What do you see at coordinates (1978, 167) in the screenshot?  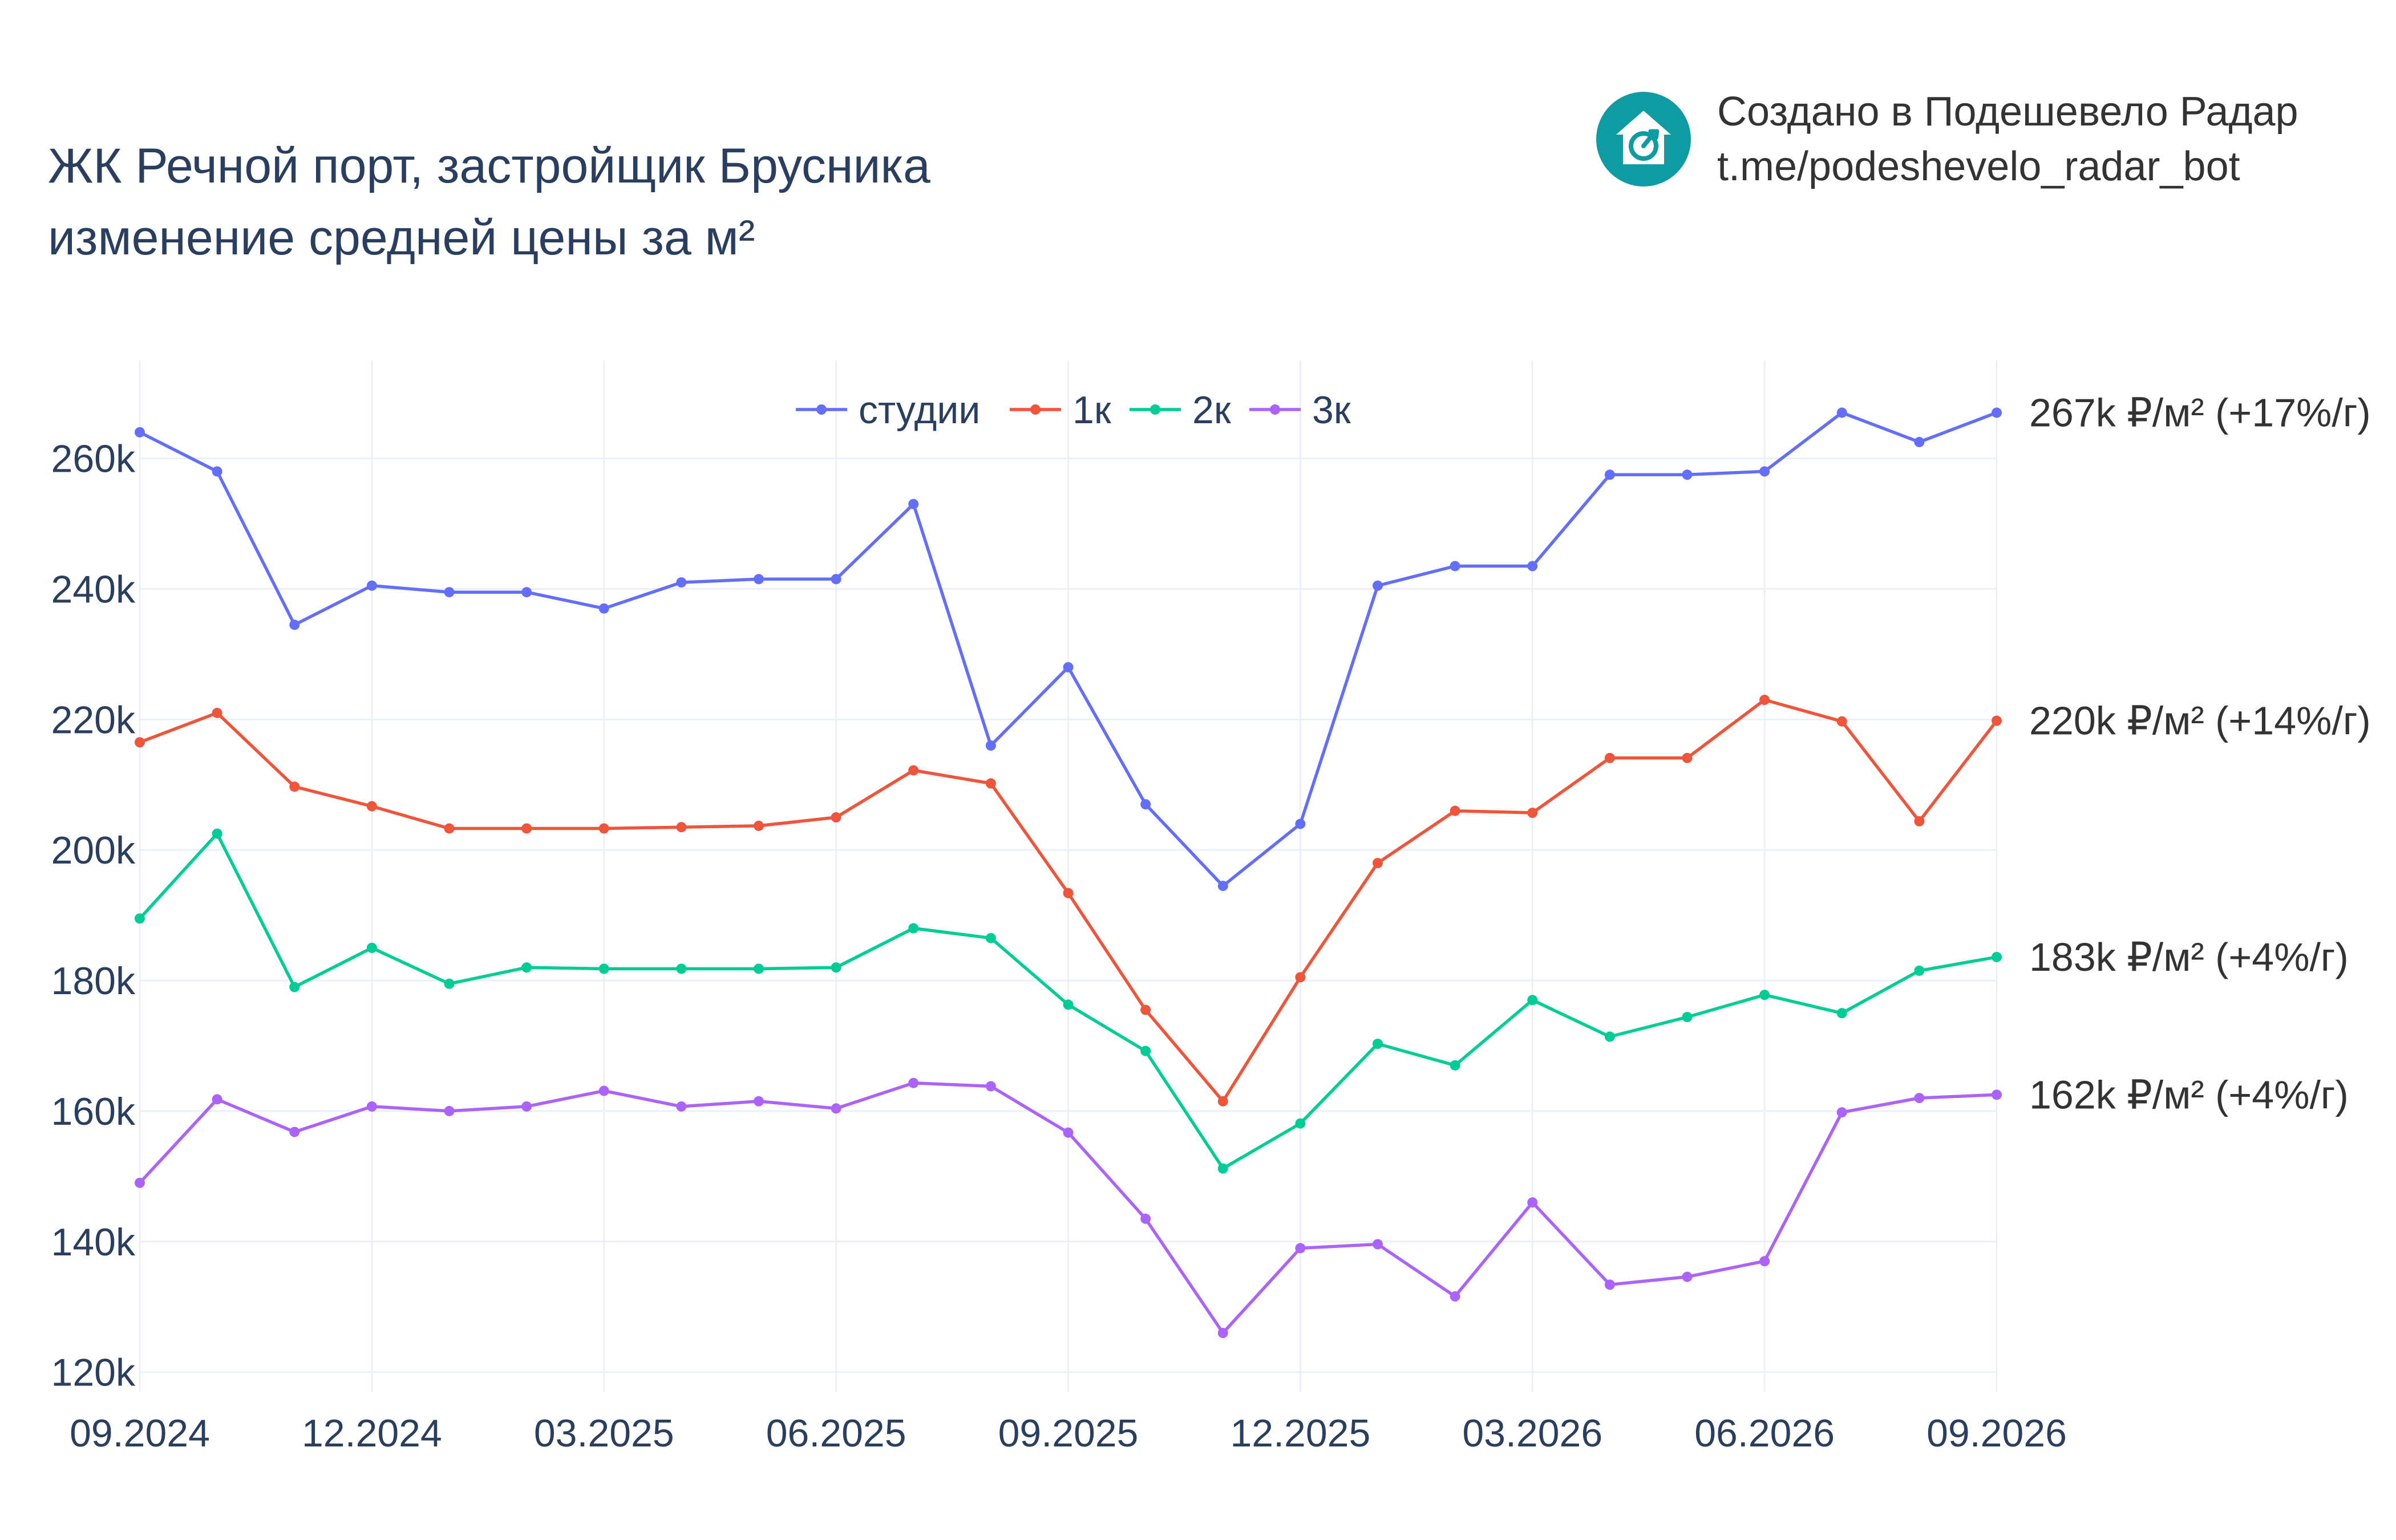 I see `brand-link: t.me/podeshevelo_radar_bot` at bounding box center [1978, 167].